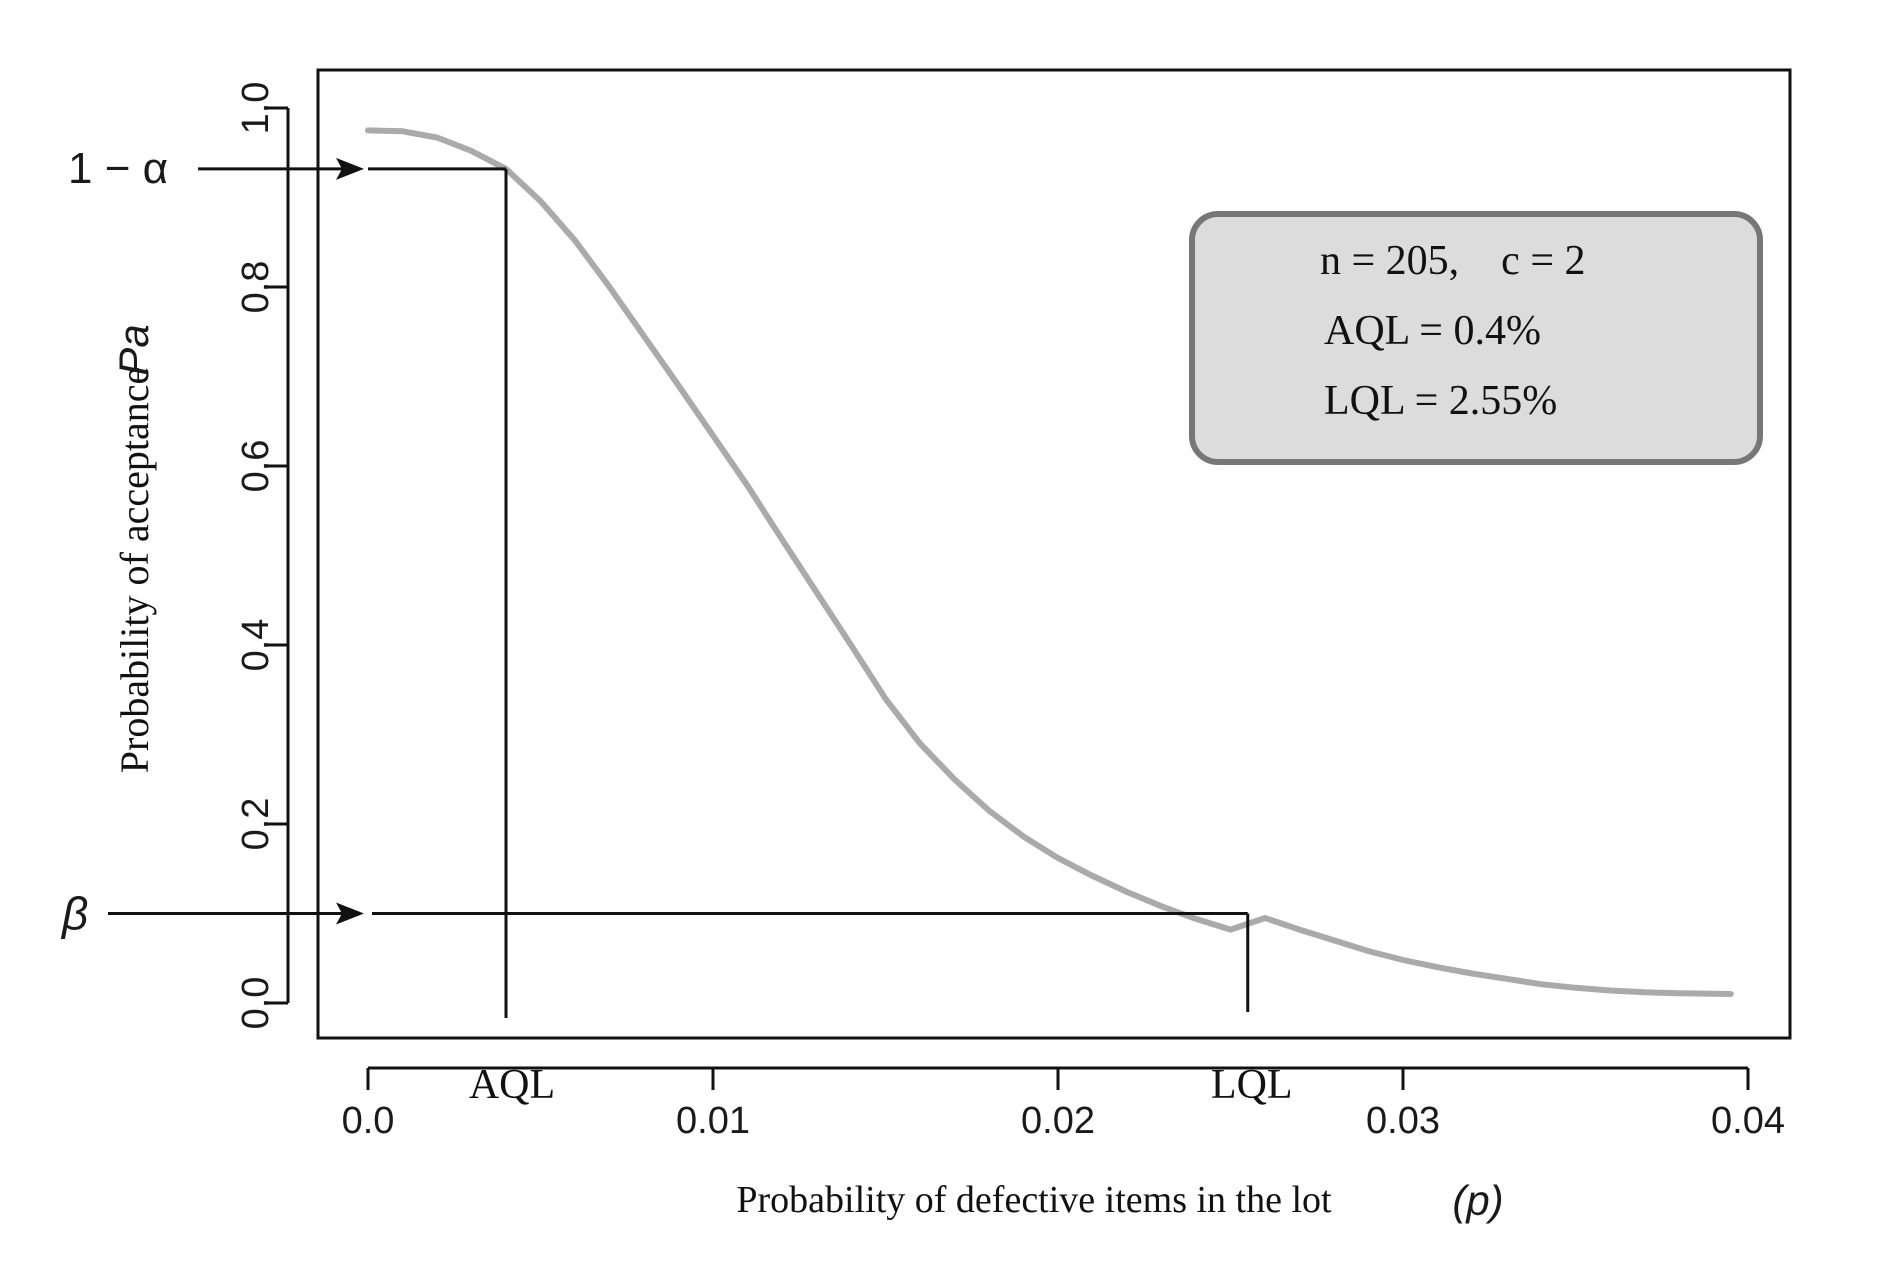 Image resolution: width=1900 pixels, height=1268 pixels. What do you see at coordinates (350, 913) in the screenshot?
I see `beta-arrow-head` at bounding box center [350, 913].